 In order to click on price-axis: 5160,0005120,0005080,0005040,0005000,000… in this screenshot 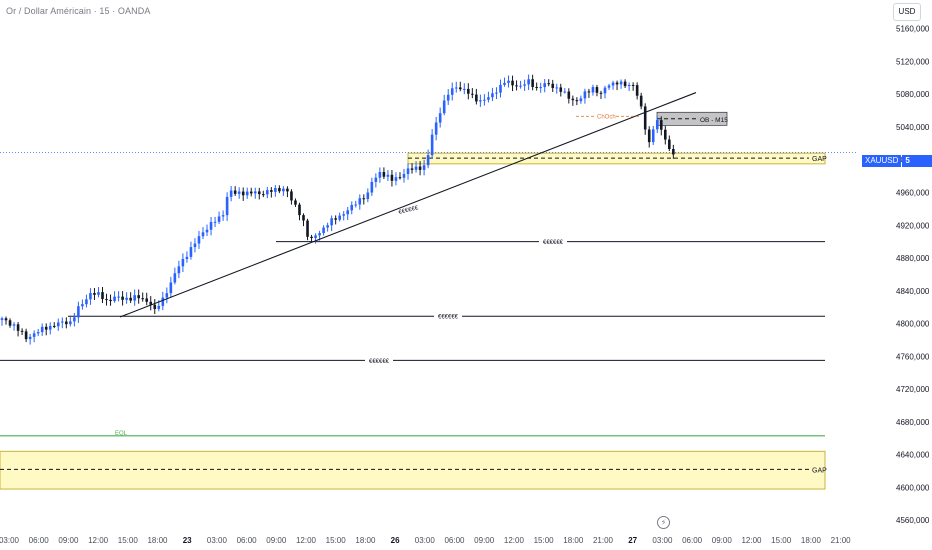, I will do `click(913, 275)`.